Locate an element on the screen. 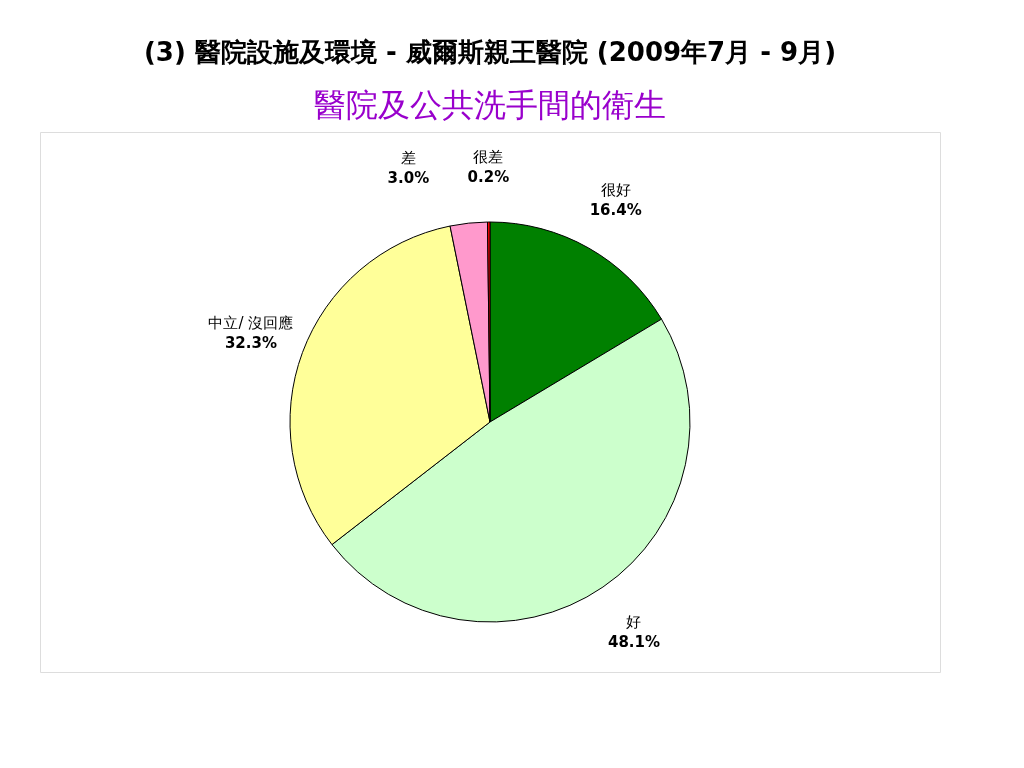  data-label: 32.3% is located at coordinates (250, 343).